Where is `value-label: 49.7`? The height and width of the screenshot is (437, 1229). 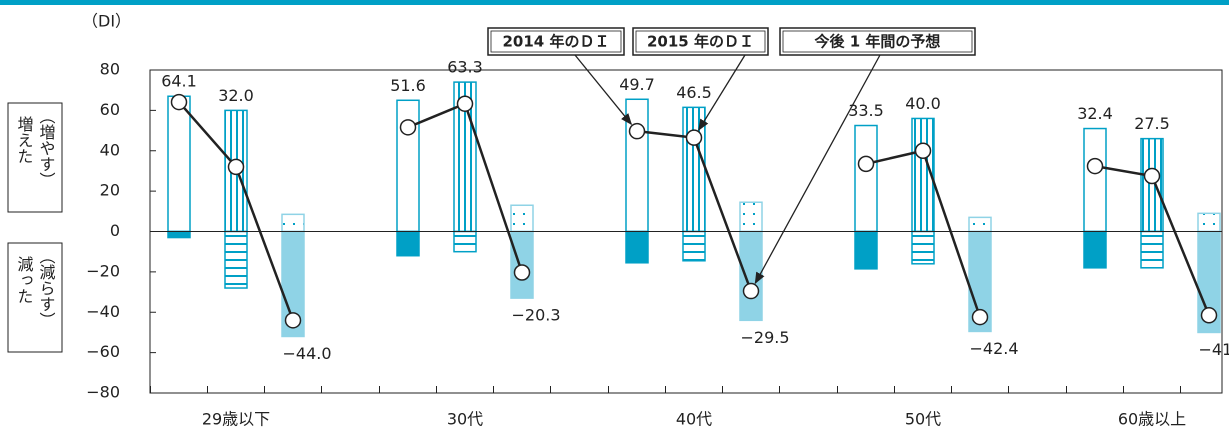 value-label: 49.7 is located at coordinates (637, 84).